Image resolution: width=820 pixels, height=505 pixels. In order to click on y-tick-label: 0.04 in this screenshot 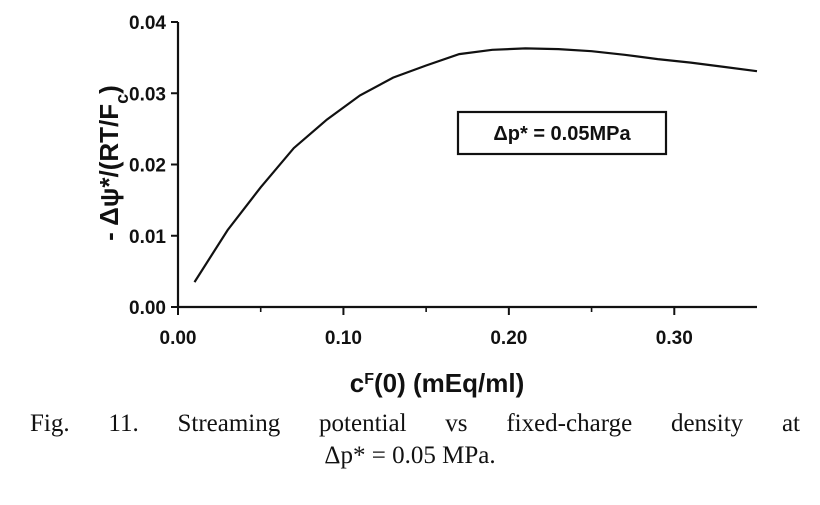, I will do `click(147, 23)`.